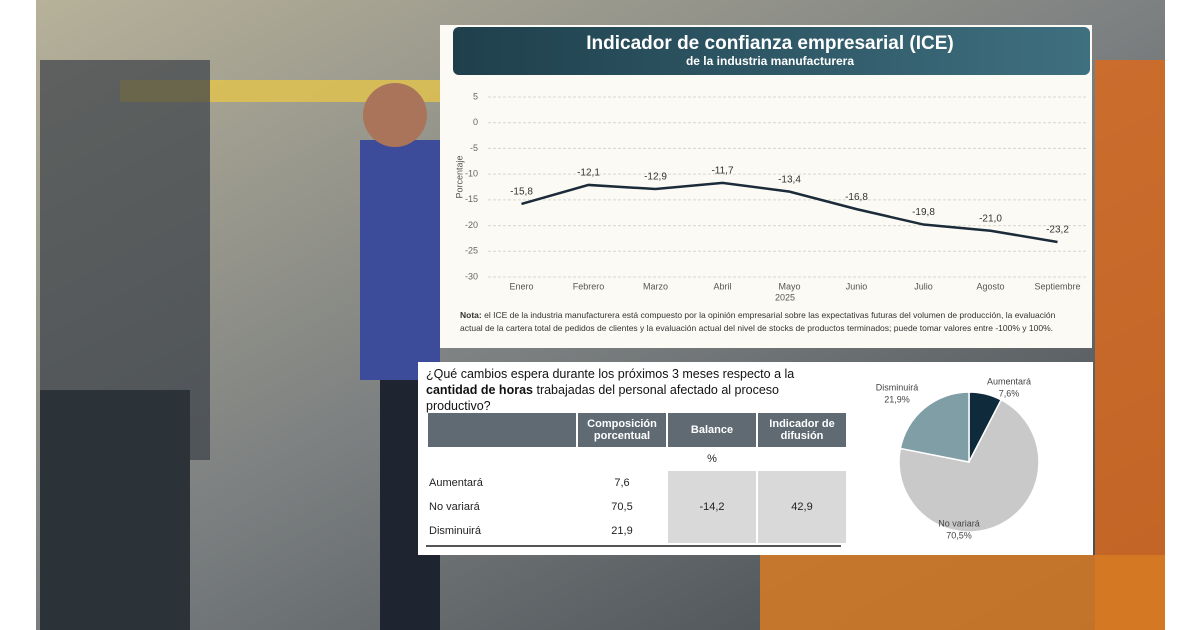  What do you see at coordinates (455, 531) in the screenshot?
I see `row-label: Disminuirá` at bounding box center [455, 531].